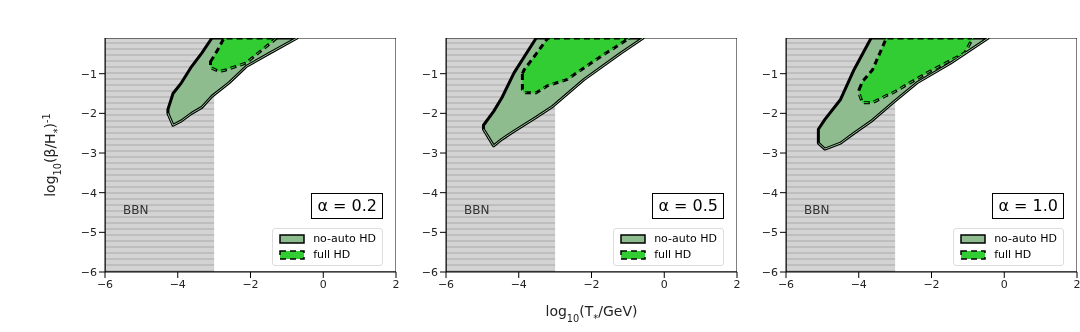 The width and height of the screenshot is (1080, 332). What do you see at coordinates (688, 206) in the screenshot?
I see `annotation: α = 0.5` at bounding box center [688, 206].